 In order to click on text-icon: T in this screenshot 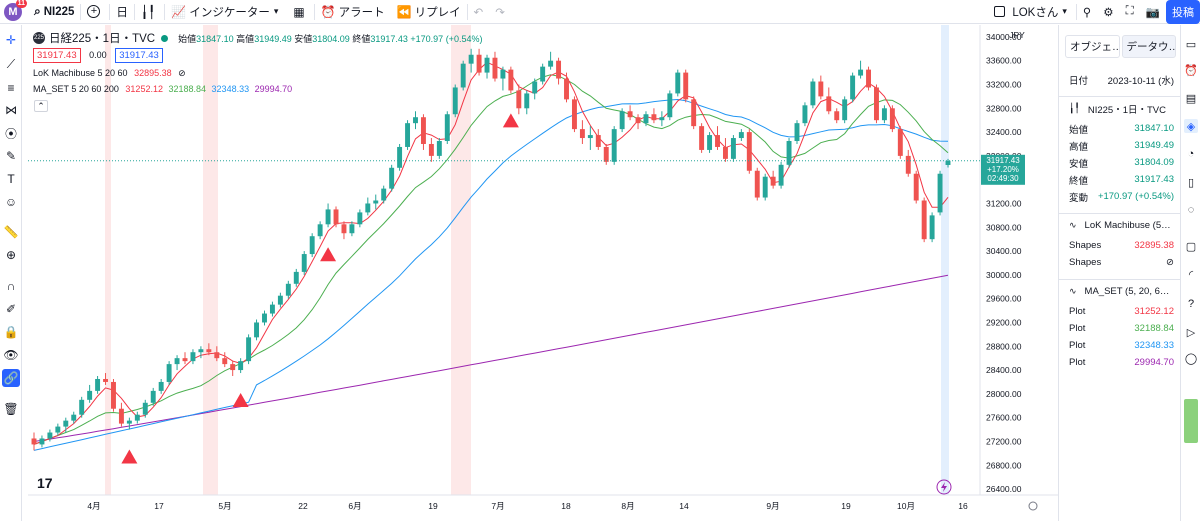, I will do `click(11, 179)`.